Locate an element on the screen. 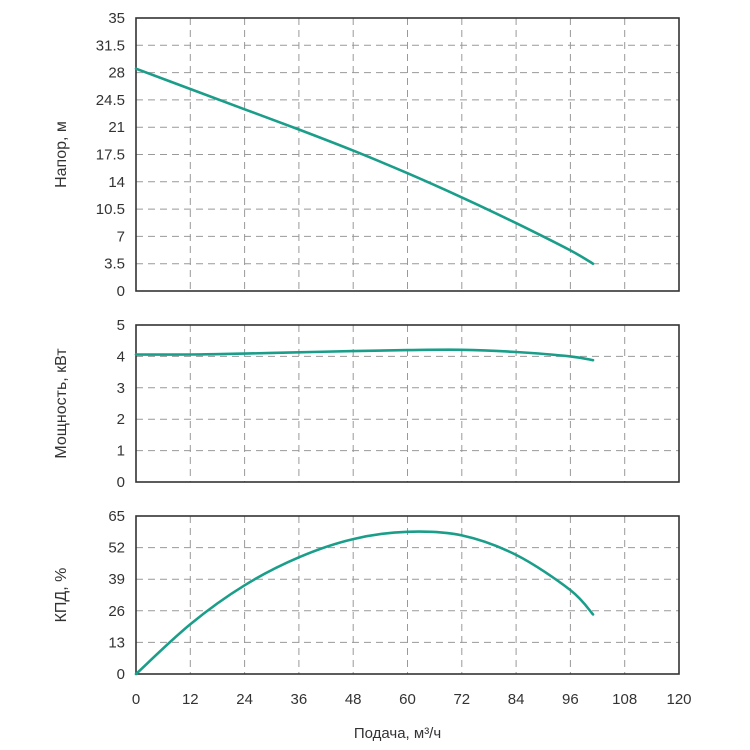 This screenshot has height=750, width=750. x-tick-label: 120 is located at coordinates (678, 699).